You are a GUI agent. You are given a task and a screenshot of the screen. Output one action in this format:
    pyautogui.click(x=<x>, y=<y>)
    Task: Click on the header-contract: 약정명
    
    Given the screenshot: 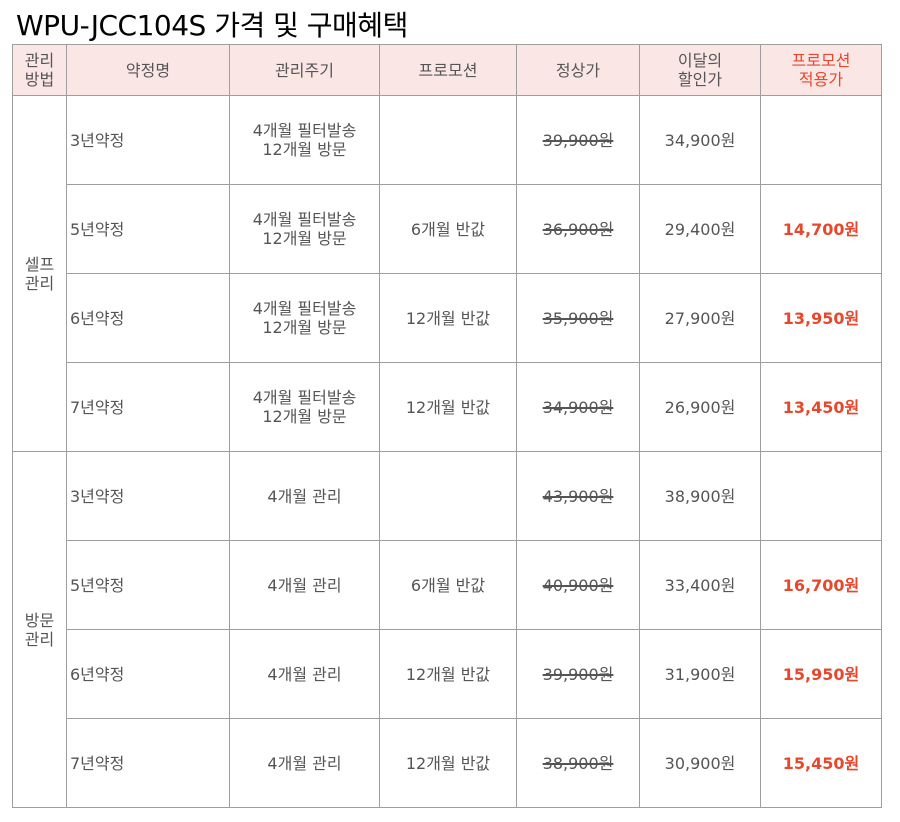 What is the action you would take?
    pyautogui.click(x=148, y=70)
    